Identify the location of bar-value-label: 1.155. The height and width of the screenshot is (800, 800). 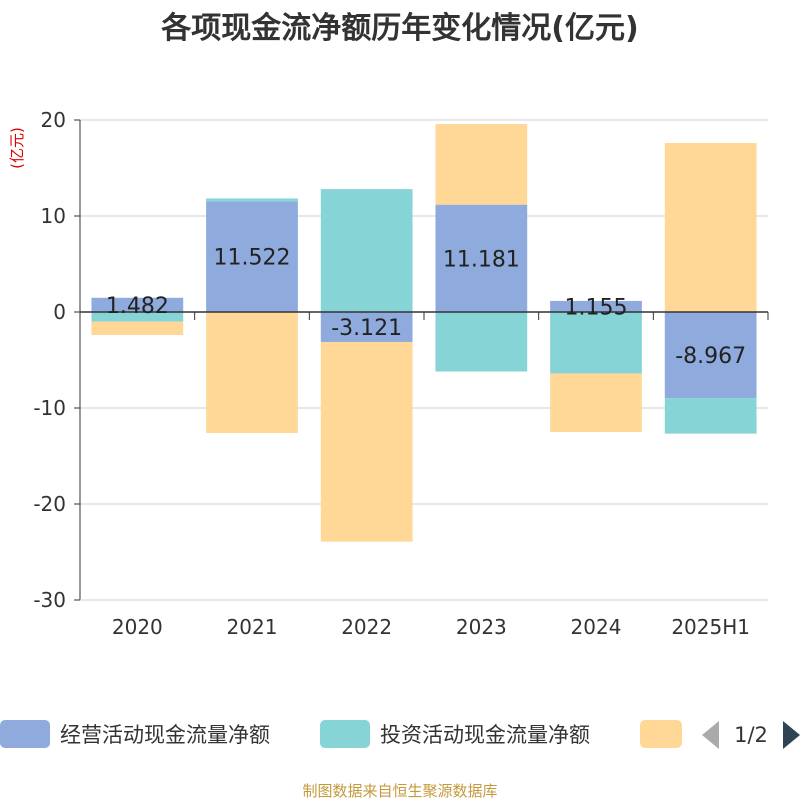
(596, 307).